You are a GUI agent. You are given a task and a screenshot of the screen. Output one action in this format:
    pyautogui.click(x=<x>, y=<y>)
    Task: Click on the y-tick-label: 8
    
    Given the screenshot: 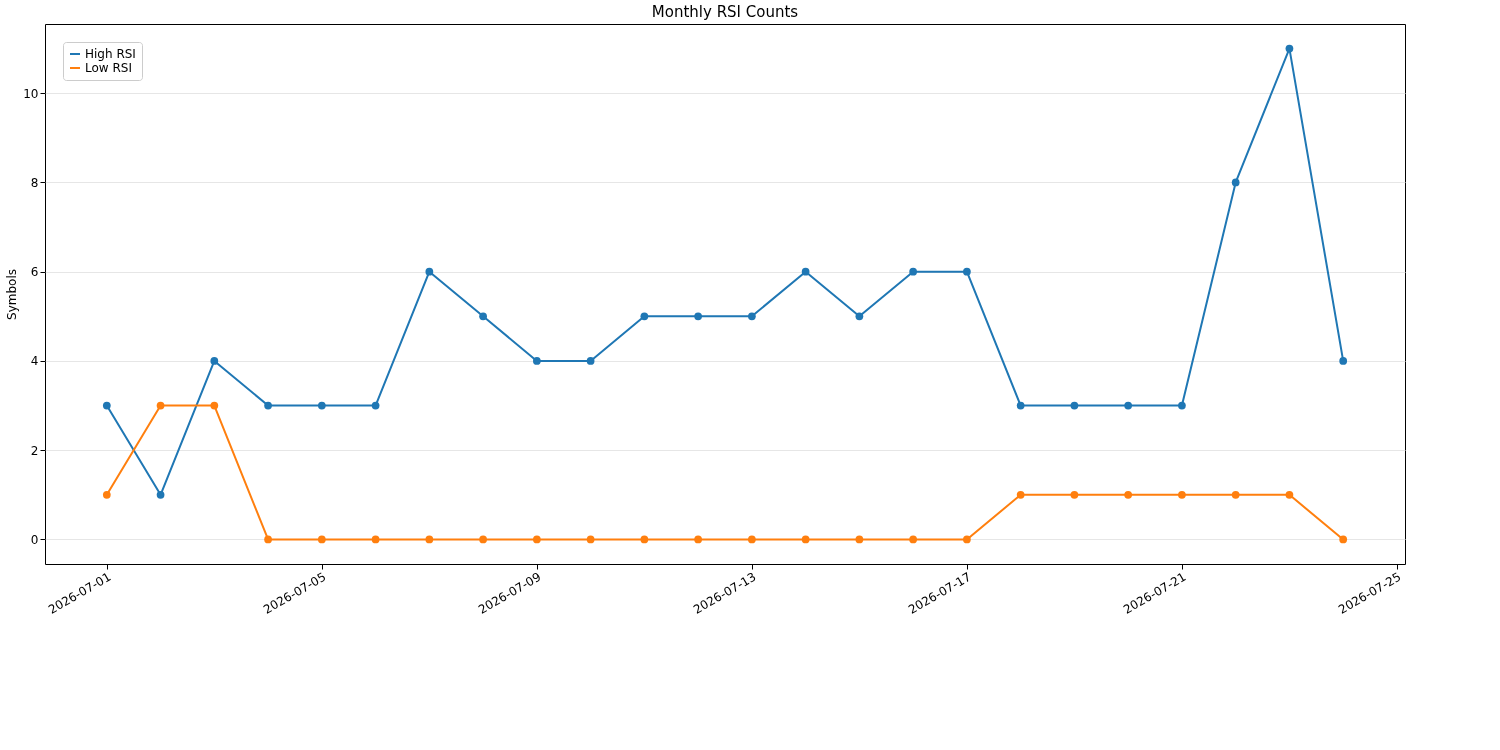 What is the action you would take?
    pyautogui.click(x=34, y=182)
    